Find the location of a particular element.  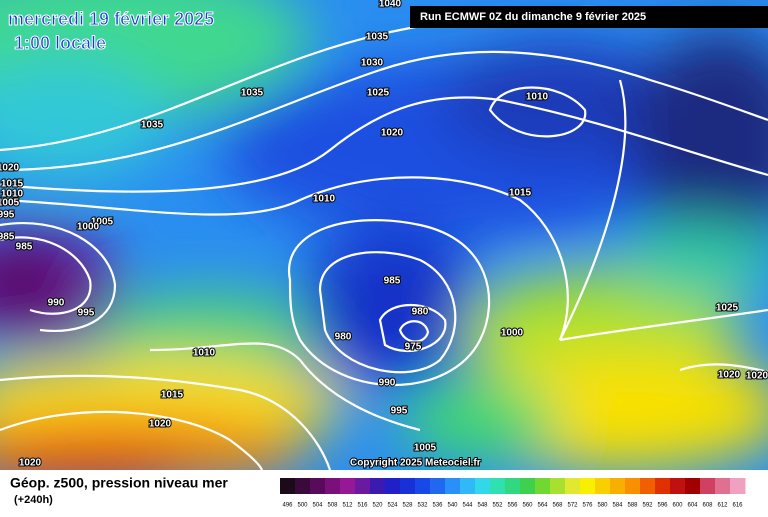

colorbar-label: 616 is located at coordinates (737, 506).